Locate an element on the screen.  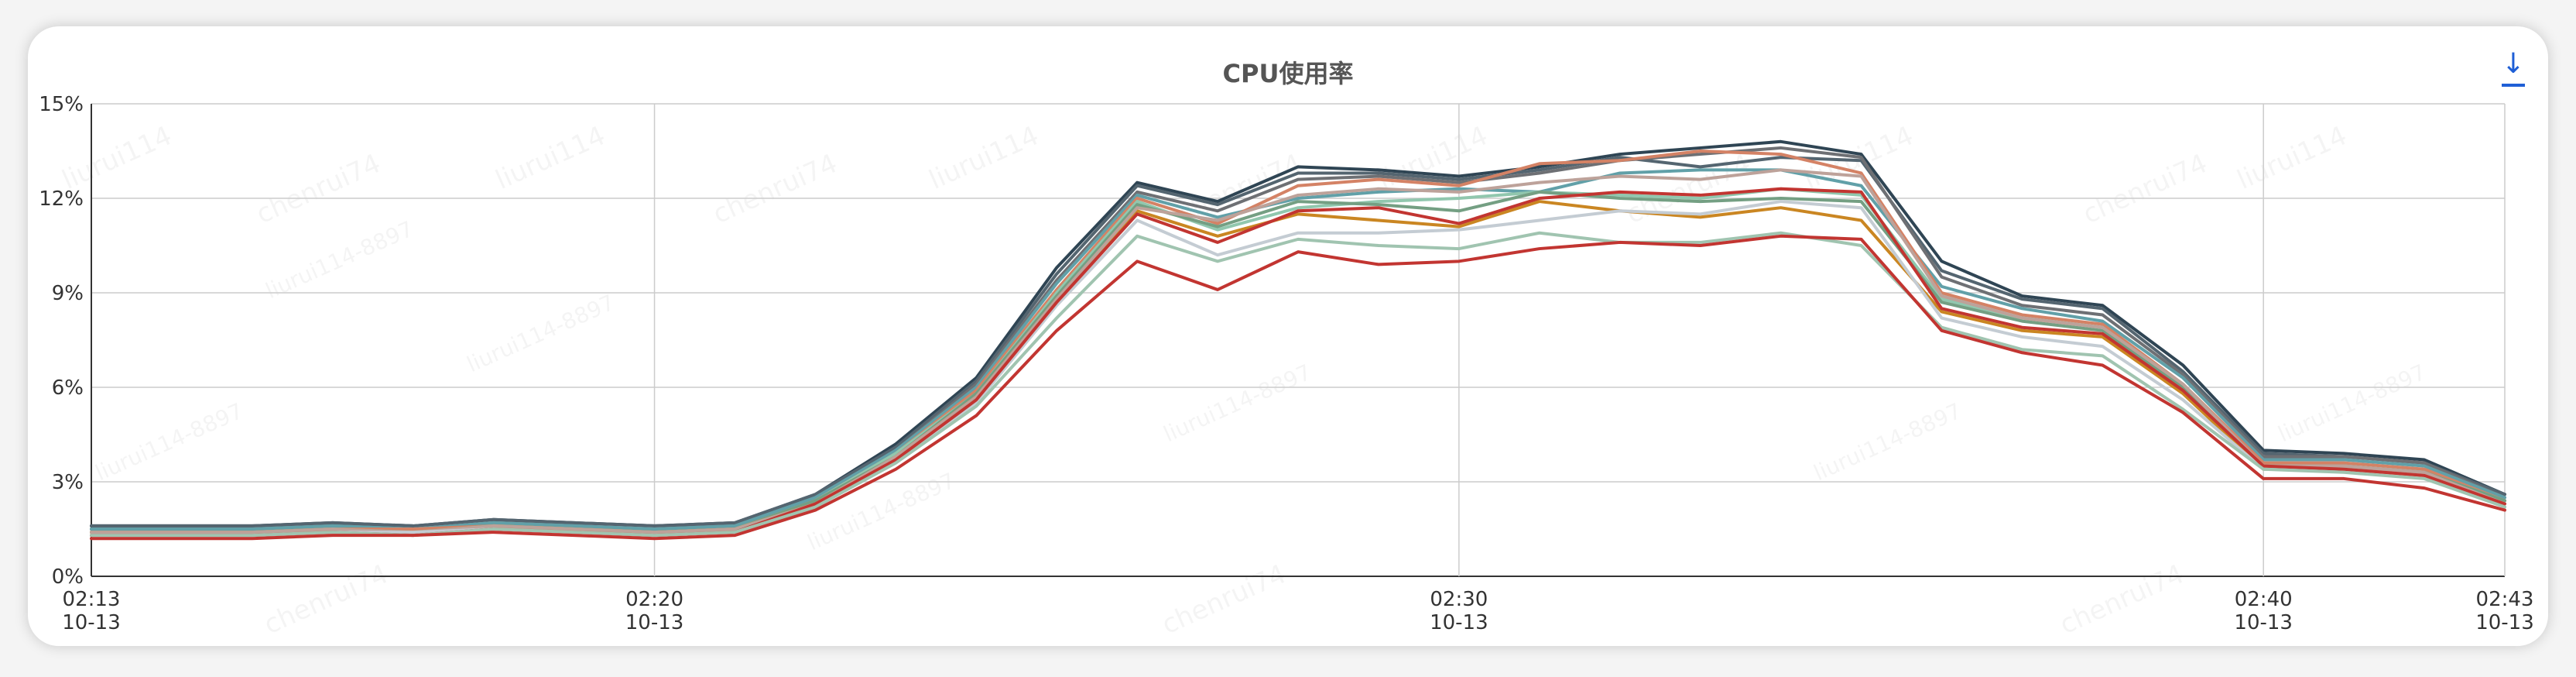
y-tick-label: 3% is located at coordinates (68, 482).